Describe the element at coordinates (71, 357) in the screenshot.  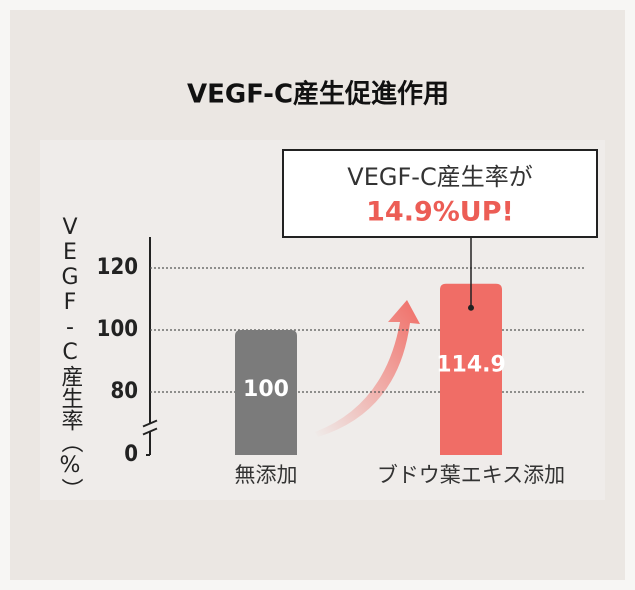
I see `y-axis-label: VEGF-C産生率（%）` at that location.